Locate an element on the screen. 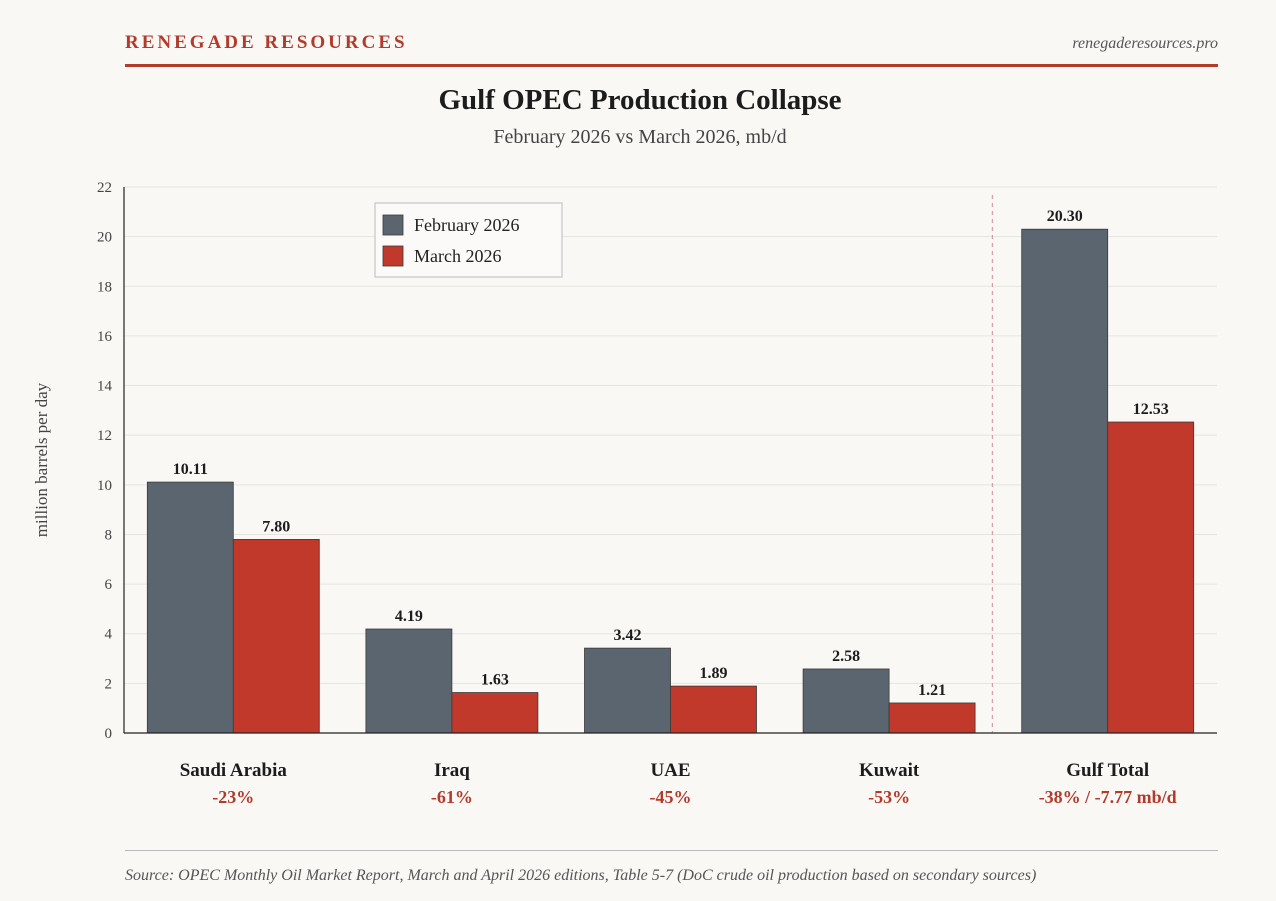 The image size is (1276, 901). x-category-change: -53% is located at coordinates (889, 797).